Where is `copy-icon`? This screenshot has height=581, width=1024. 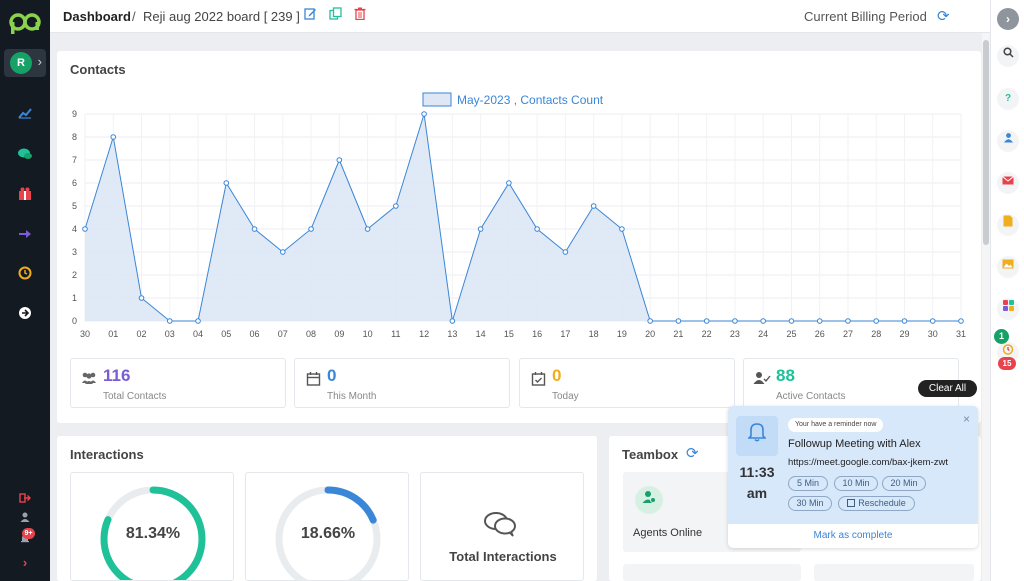 copy-icon is located at coordinates (335, 15).